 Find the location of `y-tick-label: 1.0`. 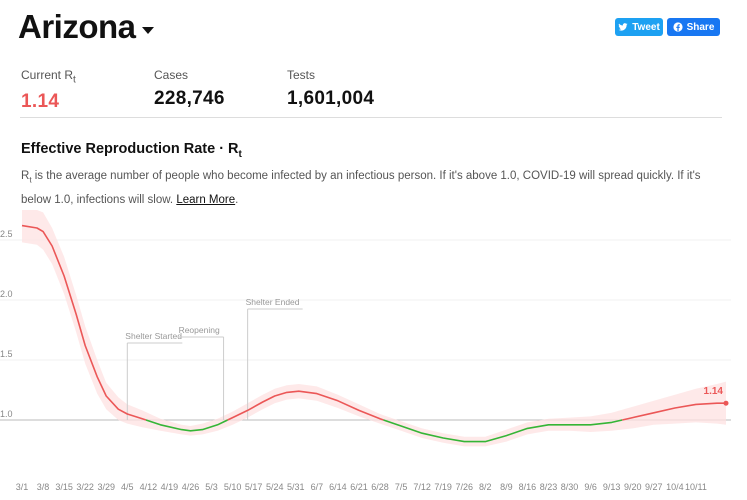

y-tick-label: 1.0 is located at coordinates (6, 414).